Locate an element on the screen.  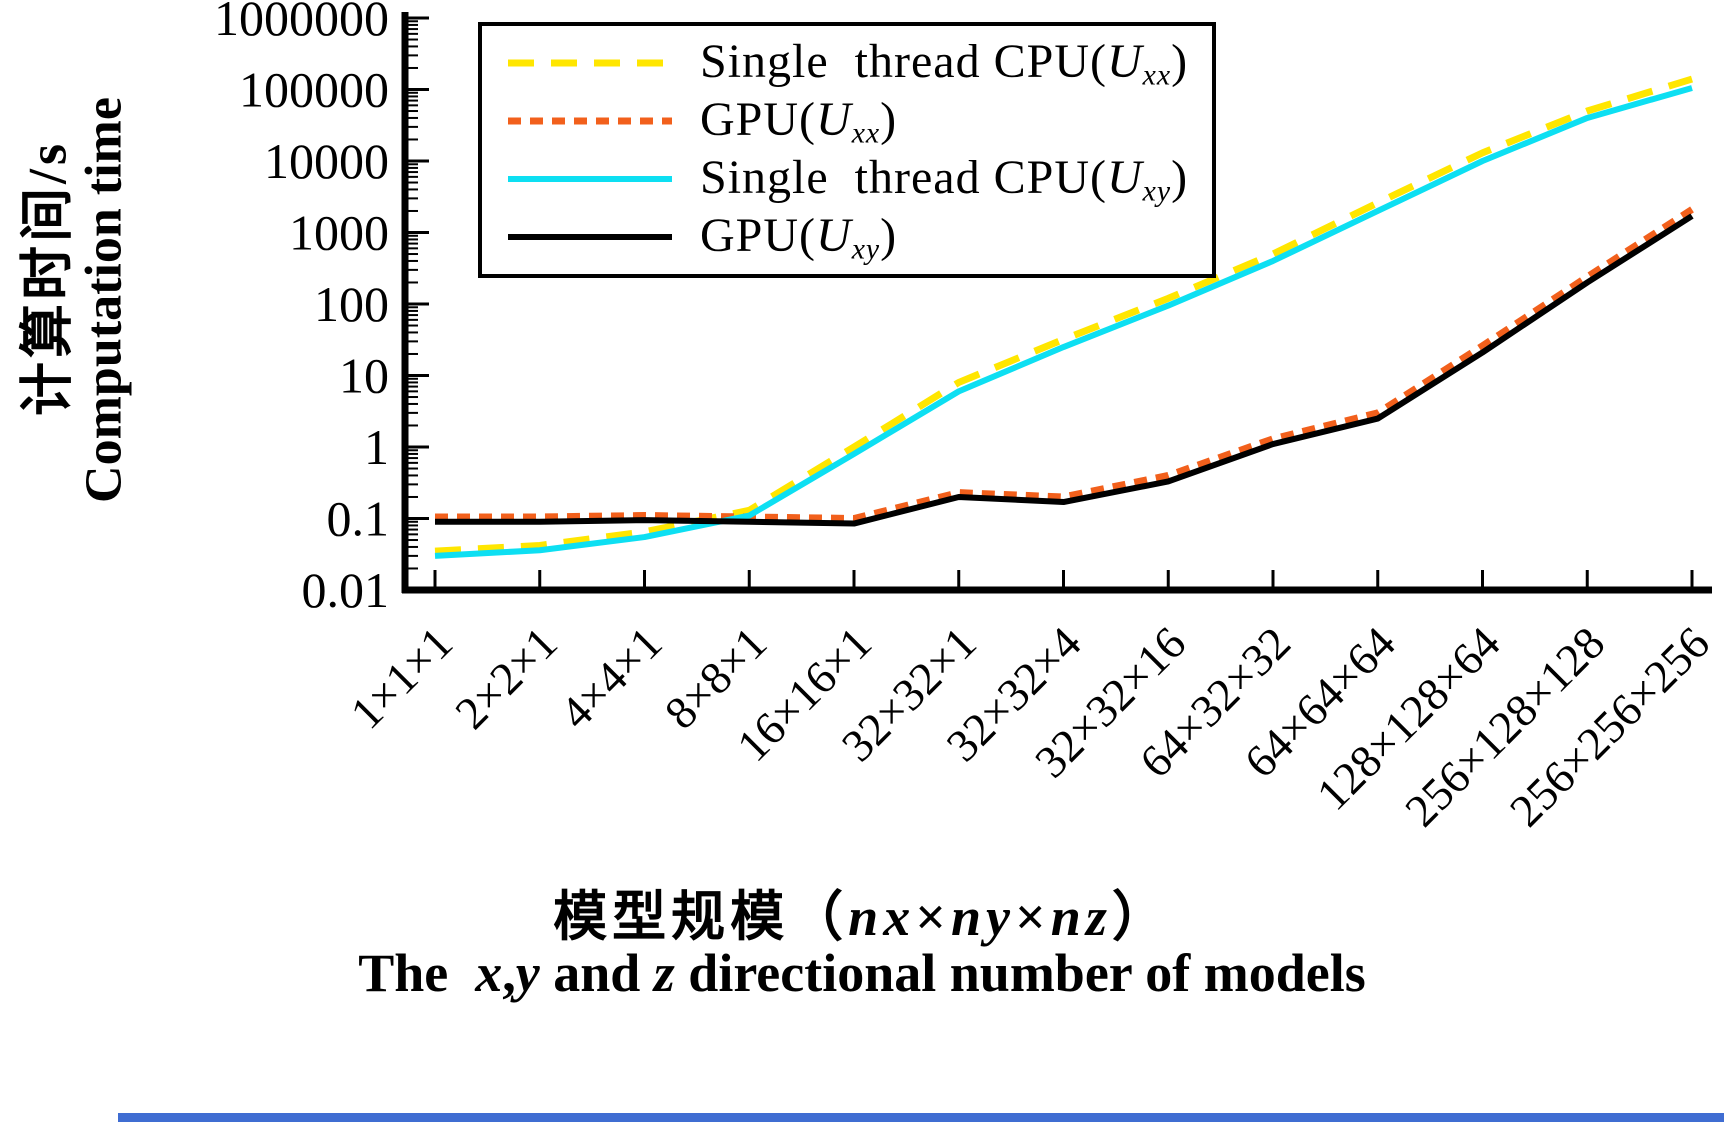
legend-label: Single thread CPU(Uxy) is located at coordinates (944, 179).